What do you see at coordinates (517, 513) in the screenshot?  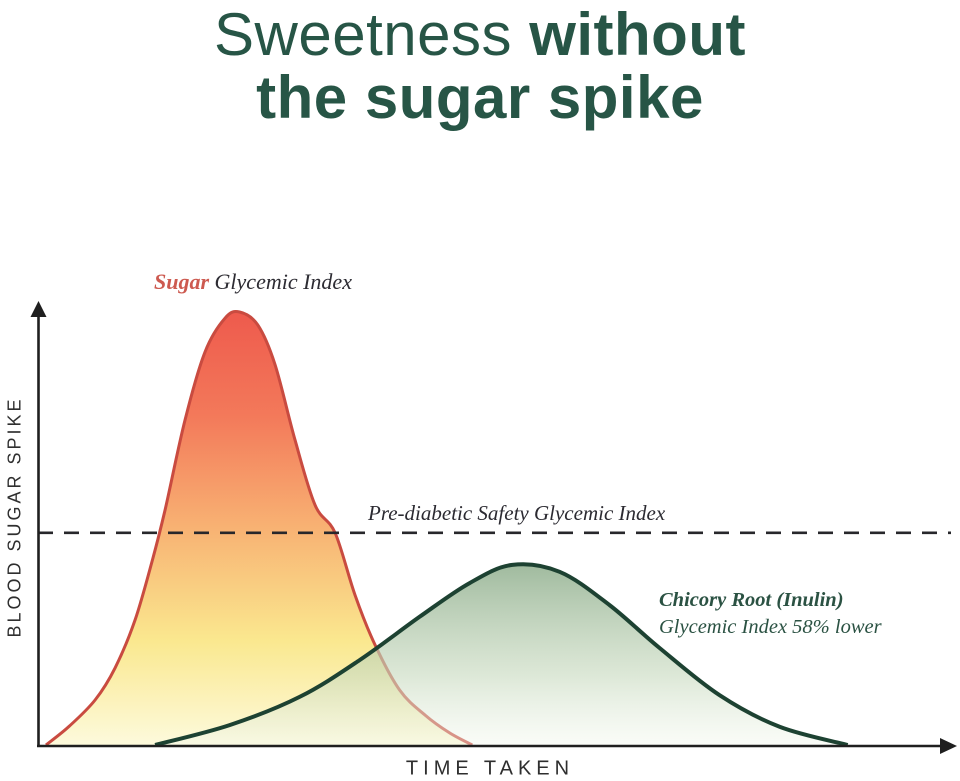 I see `threshold-label: Pre-diabetic Safety Glycemic Index` at bounding box center [517, 513].